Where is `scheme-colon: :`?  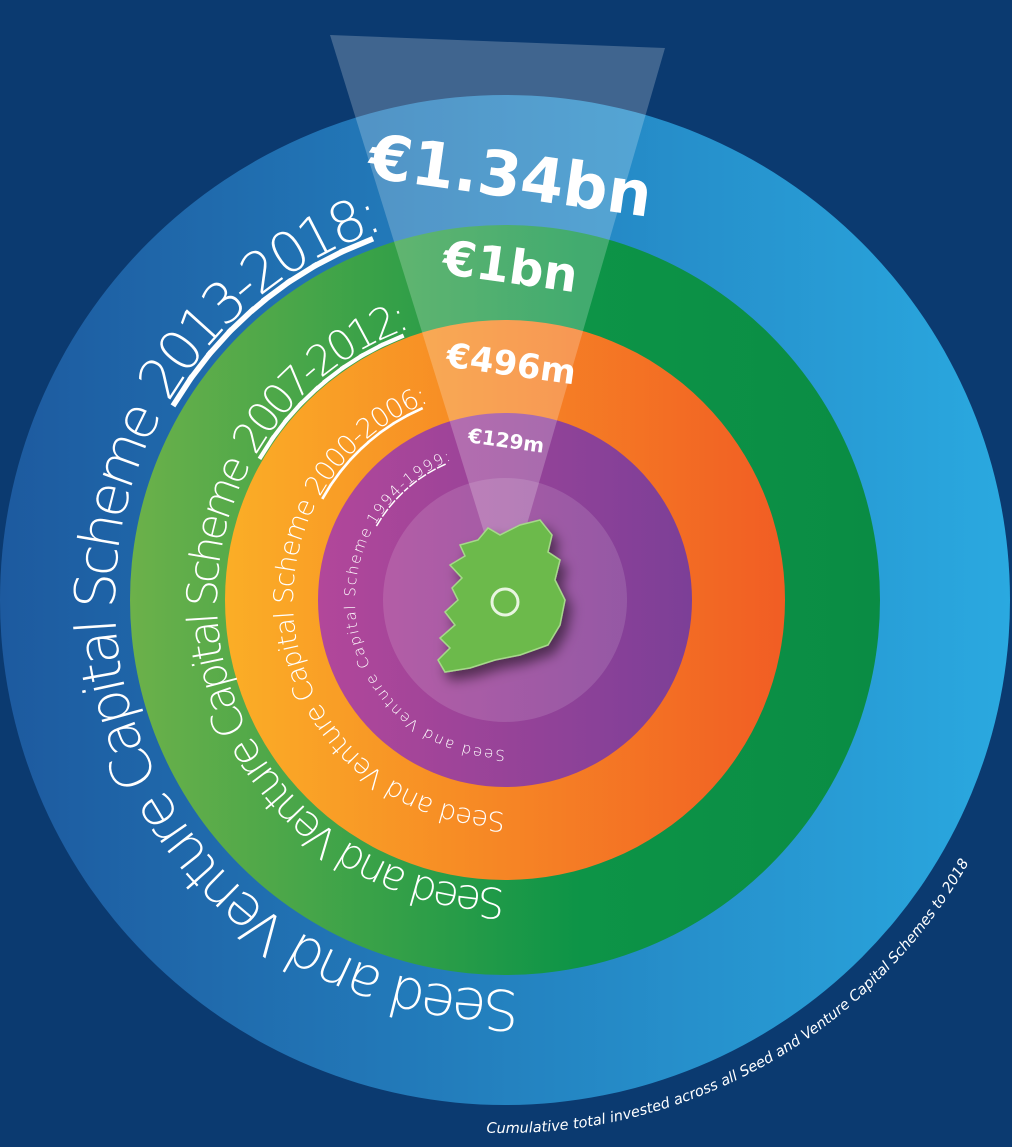
scheme-colon: : is located at coordinates (446, 456).